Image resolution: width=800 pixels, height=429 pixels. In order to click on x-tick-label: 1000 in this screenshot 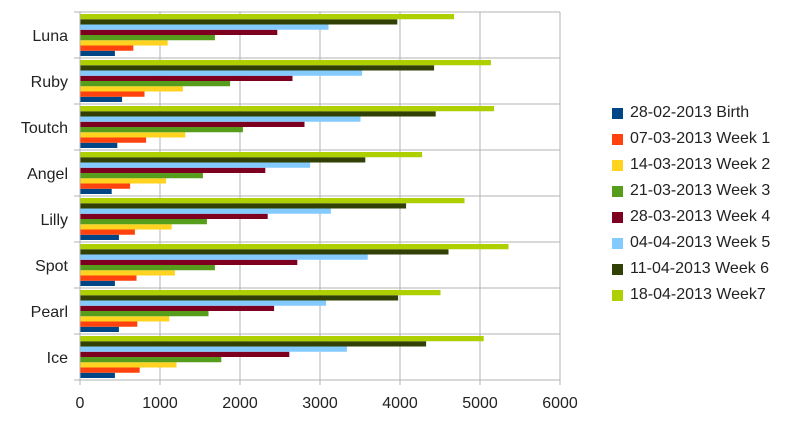, I will do `click(160, 403)`.